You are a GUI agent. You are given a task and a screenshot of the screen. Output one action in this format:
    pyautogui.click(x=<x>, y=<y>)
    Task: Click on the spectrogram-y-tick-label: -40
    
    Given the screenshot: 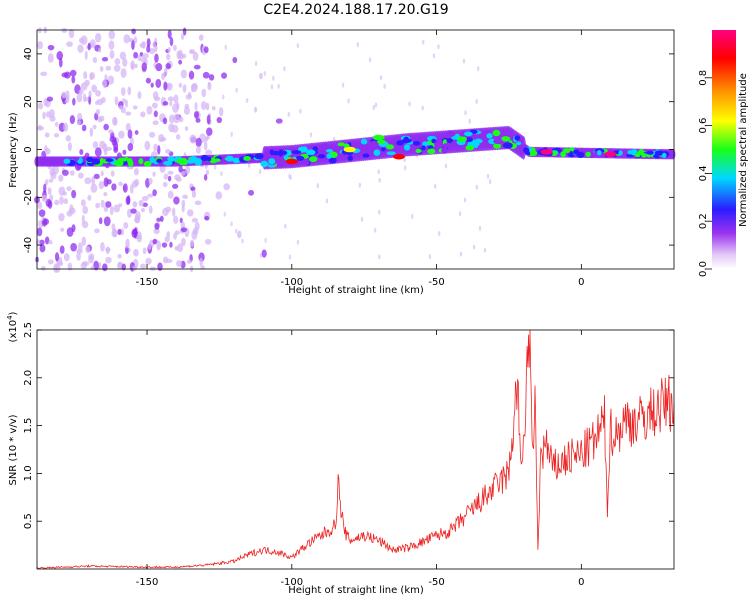 What is the action you would take?
    pyautogui.click(x=28, y=245)
    